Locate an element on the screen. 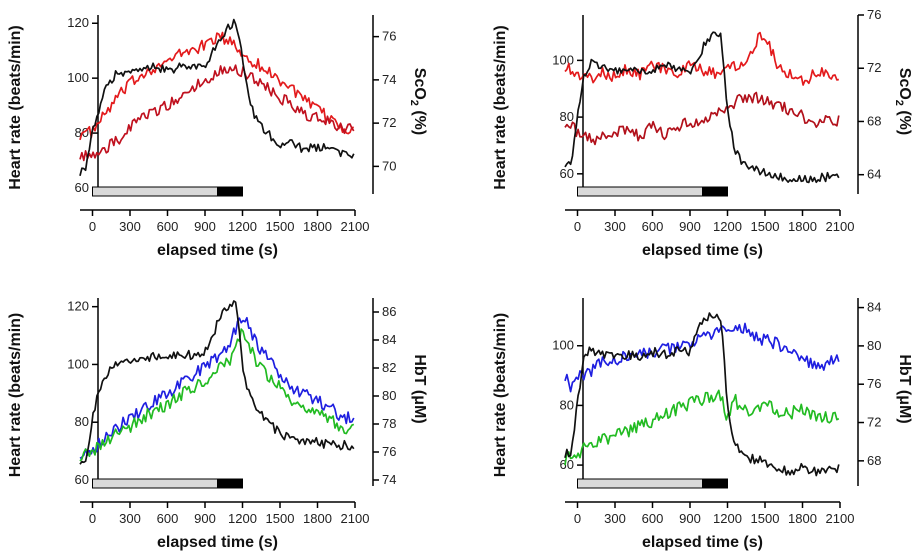 This screenshot has height=552, width=920. right-tick-label: 68 is located at coordinates (874, 120).